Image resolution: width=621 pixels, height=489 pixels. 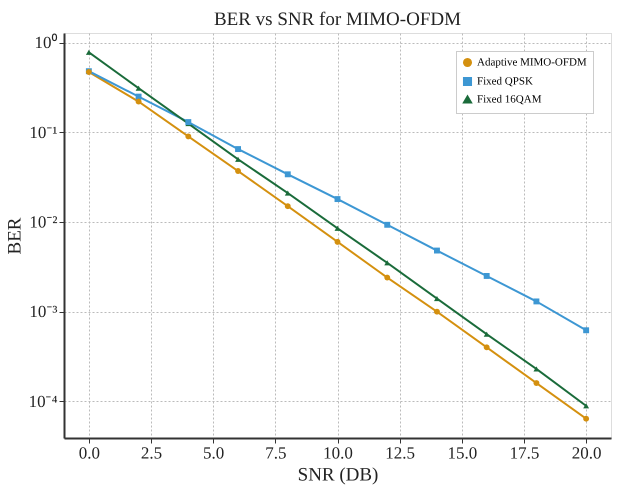 What do you see at coordinates (338, 19) in the screenshot?
I see `chart-title: BER vs SNR for MIMO-OFDM` at bounding box center [338, 19].